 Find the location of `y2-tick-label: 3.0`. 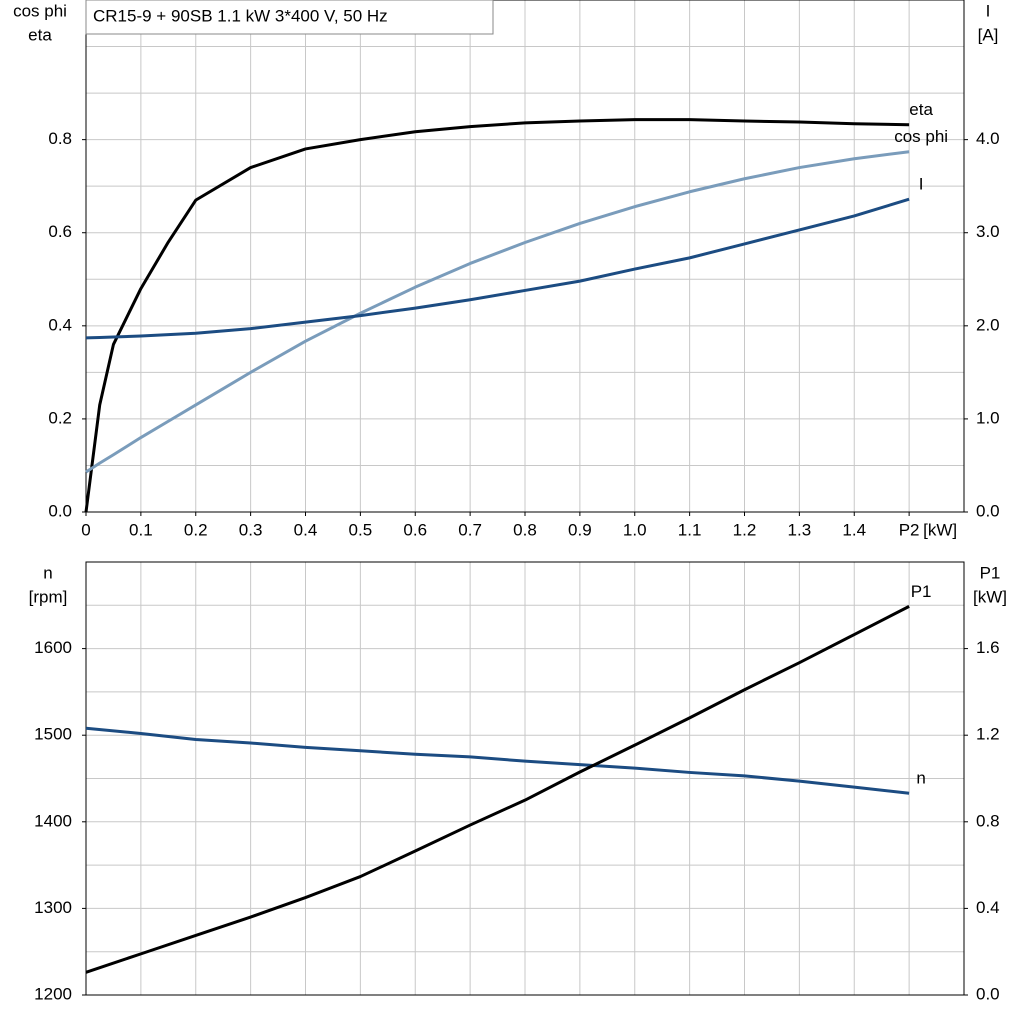

y2-tick-label: 3.0 is located at coordinates (988, 231).